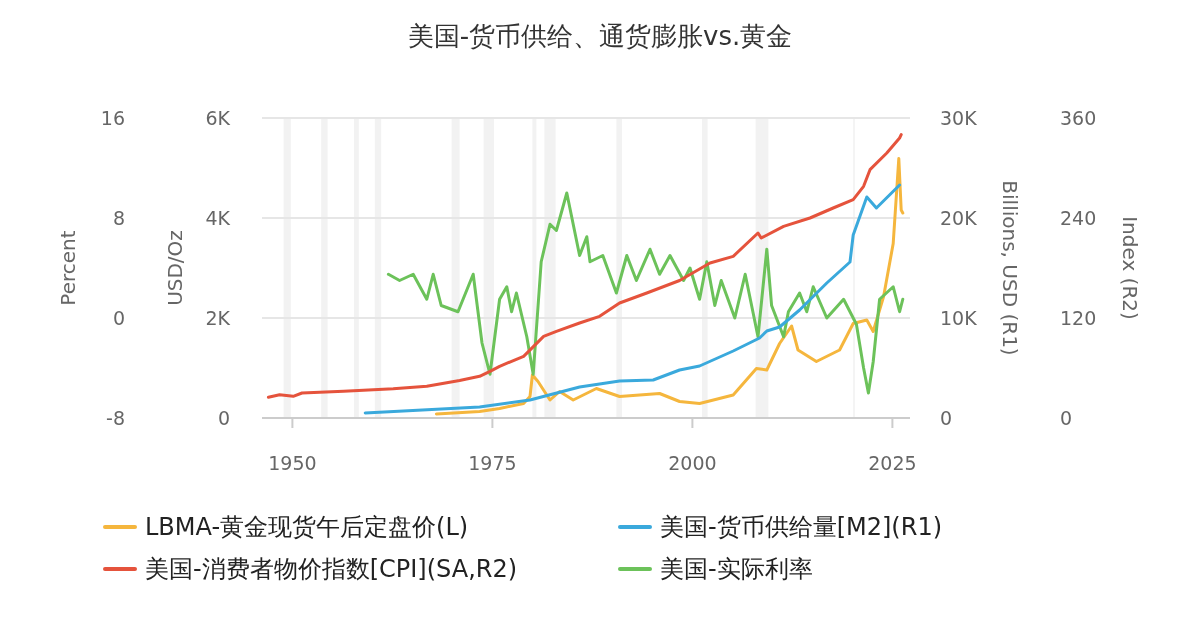 The width and height of the screenshot is (1200, 630). What do you see at coordinates (1078, 318) in the screenshot?
I see `y2-tick-label: 120` at bounding box center [1078, 318].